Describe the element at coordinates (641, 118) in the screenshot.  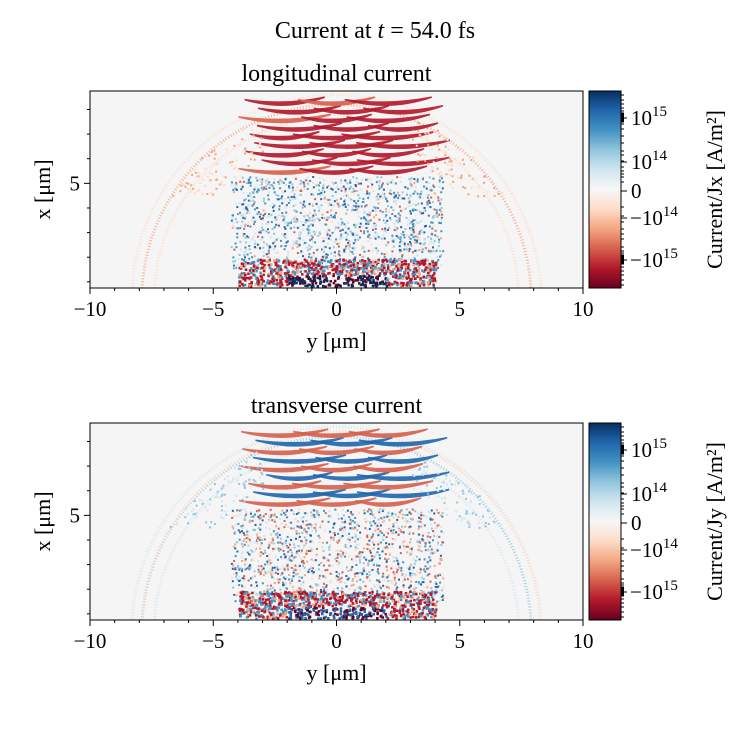
I see `colorbar-tick-base: 10` at that location.